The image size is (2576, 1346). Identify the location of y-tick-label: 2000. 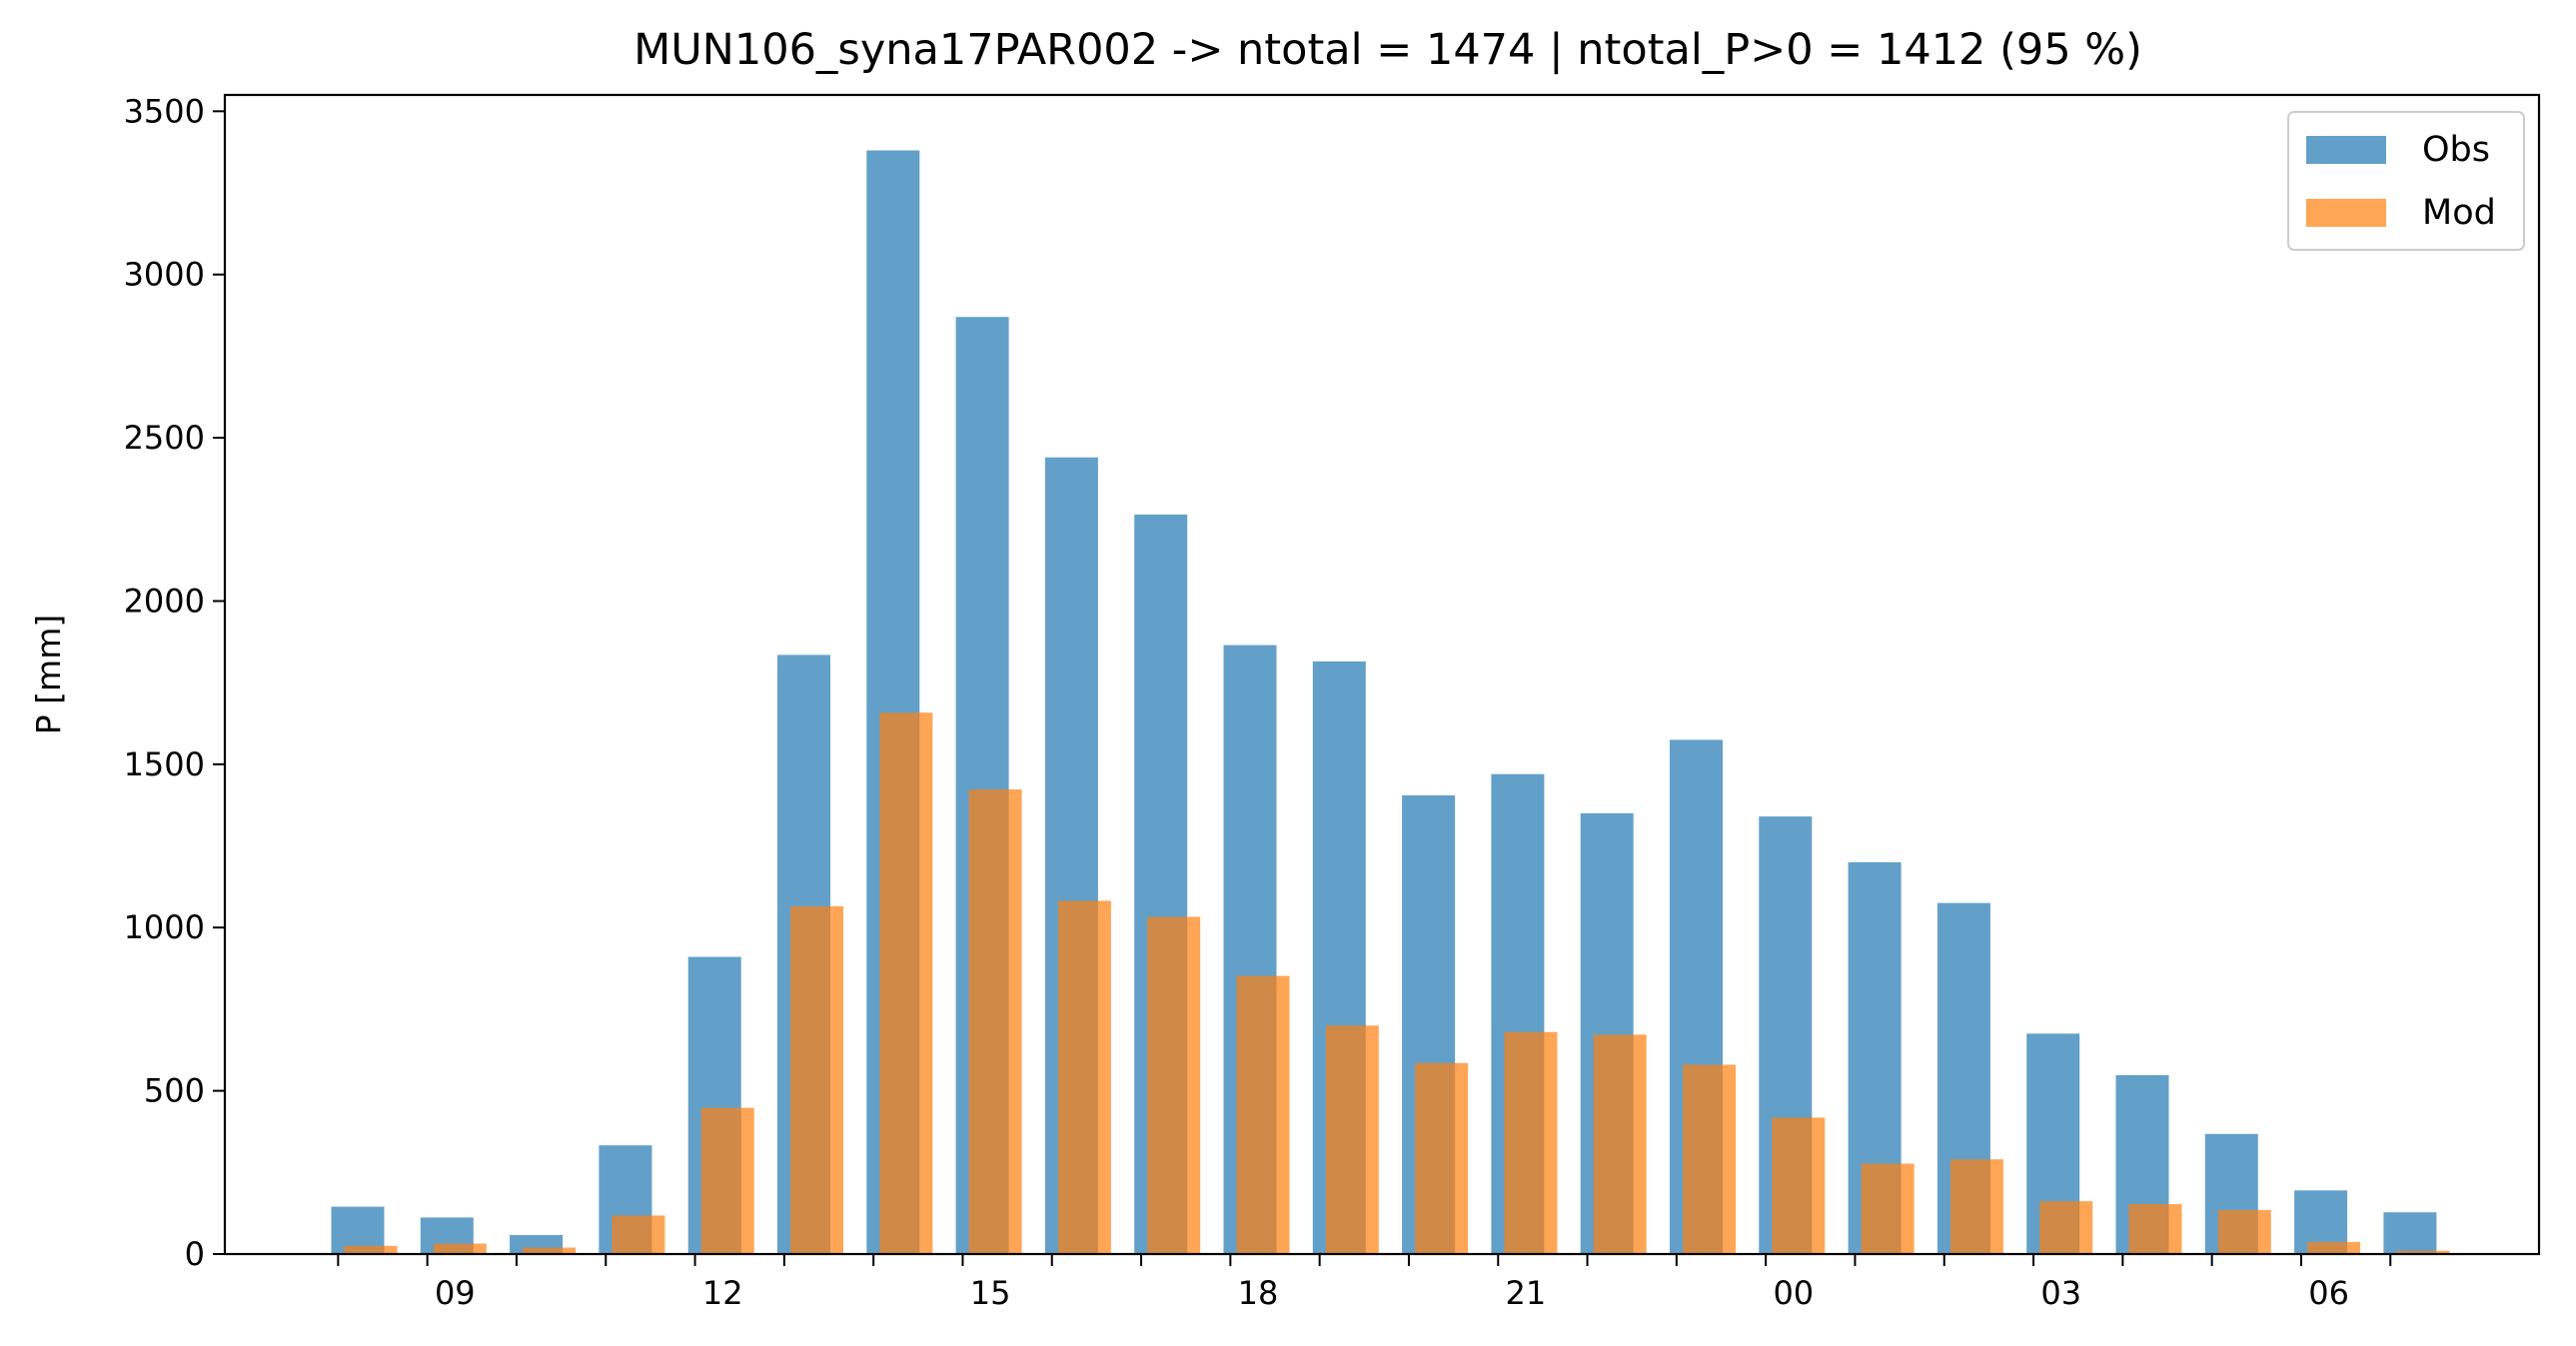
(164, 601).